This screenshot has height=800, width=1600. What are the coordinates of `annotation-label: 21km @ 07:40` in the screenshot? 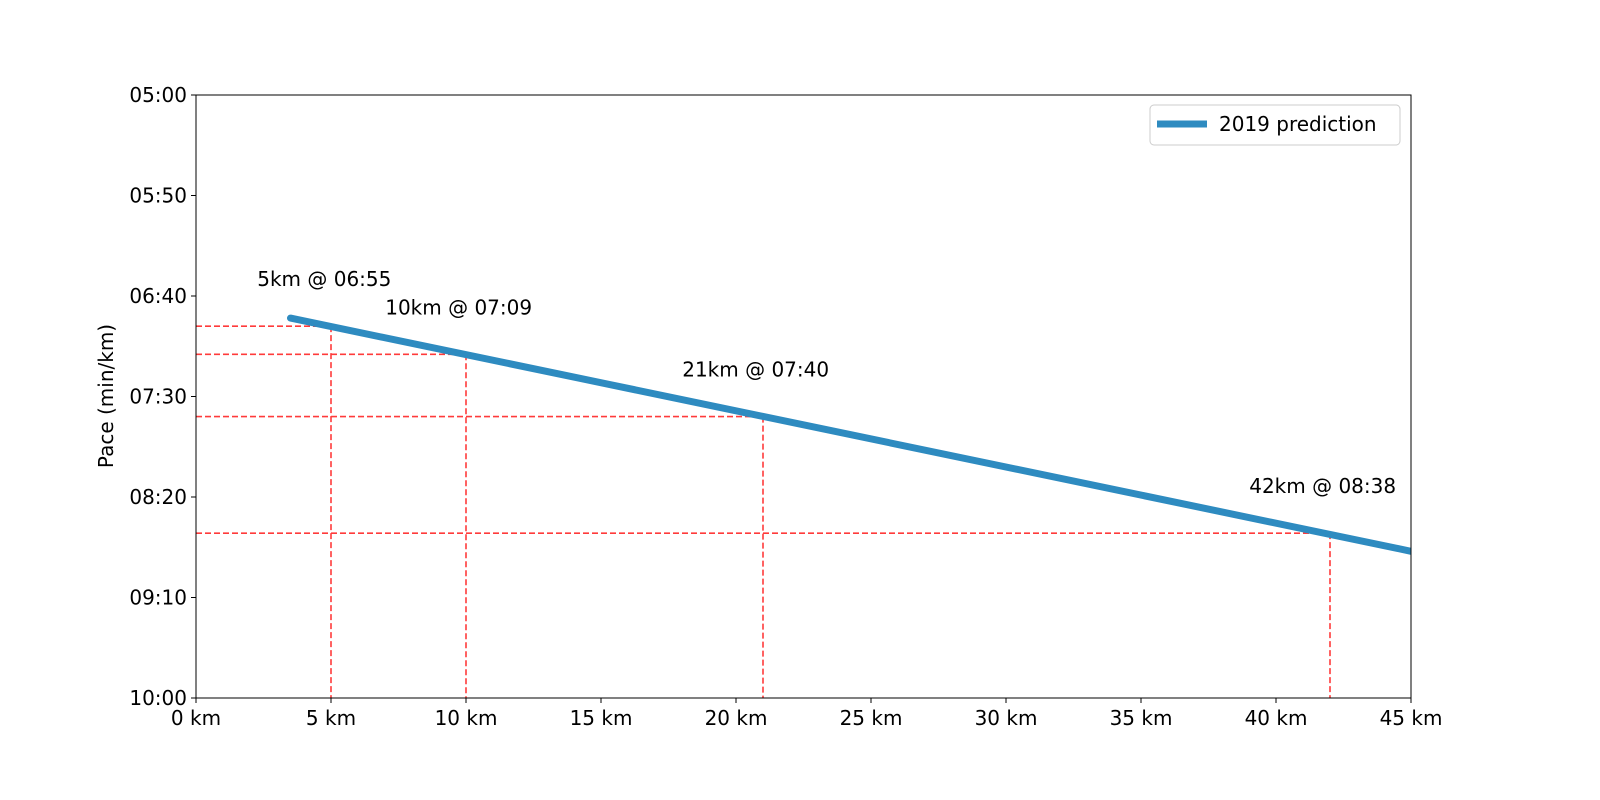 It's located at (755, 370).